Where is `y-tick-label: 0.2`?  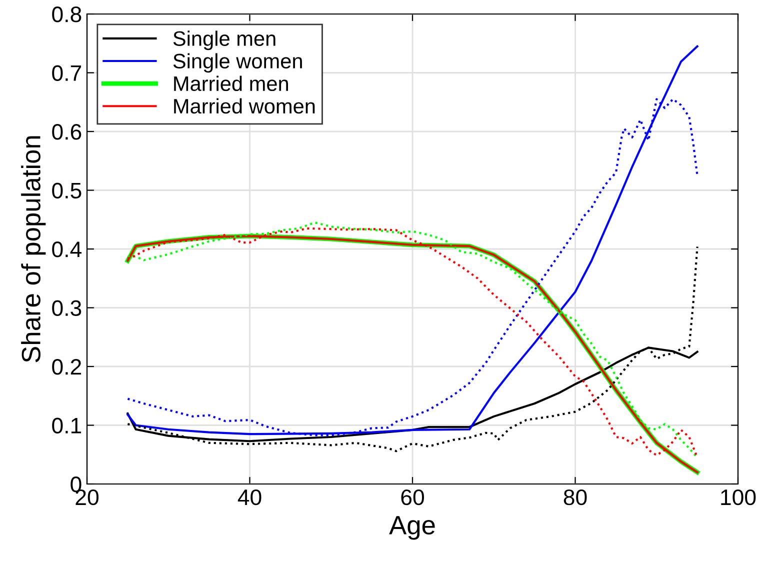 y-tick-label: 0.2 is located at coordinates (67, 367).